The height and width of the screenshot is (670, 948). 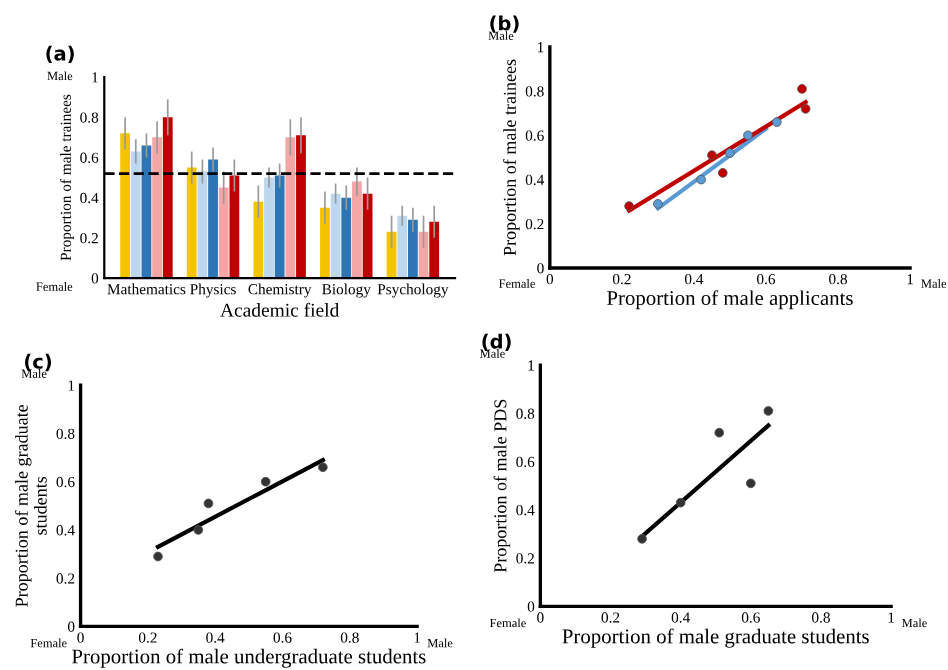 I want to click on y-axis-title: Proportion of male trainees, so click(x=511, y=157).